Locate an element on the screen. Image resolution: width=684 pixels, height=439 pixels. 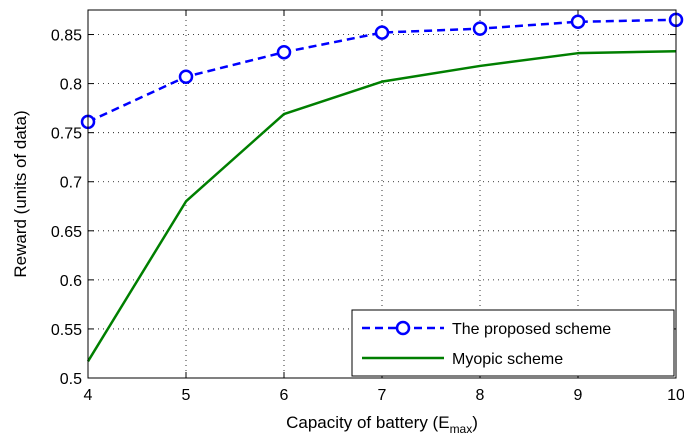
x-tick-label: 4 is located at coordinates (88, 395).